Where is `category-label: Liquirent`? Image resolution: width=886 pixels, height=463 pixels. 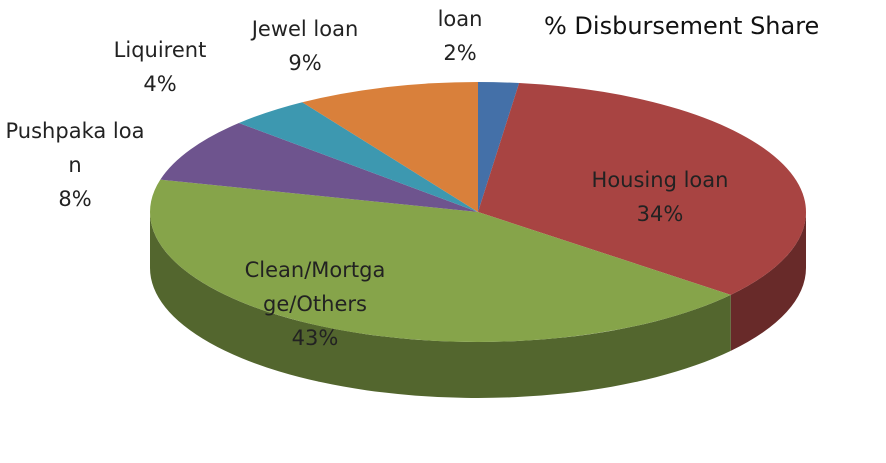
category-label: Liquirent is located at coordinates (160, 50).